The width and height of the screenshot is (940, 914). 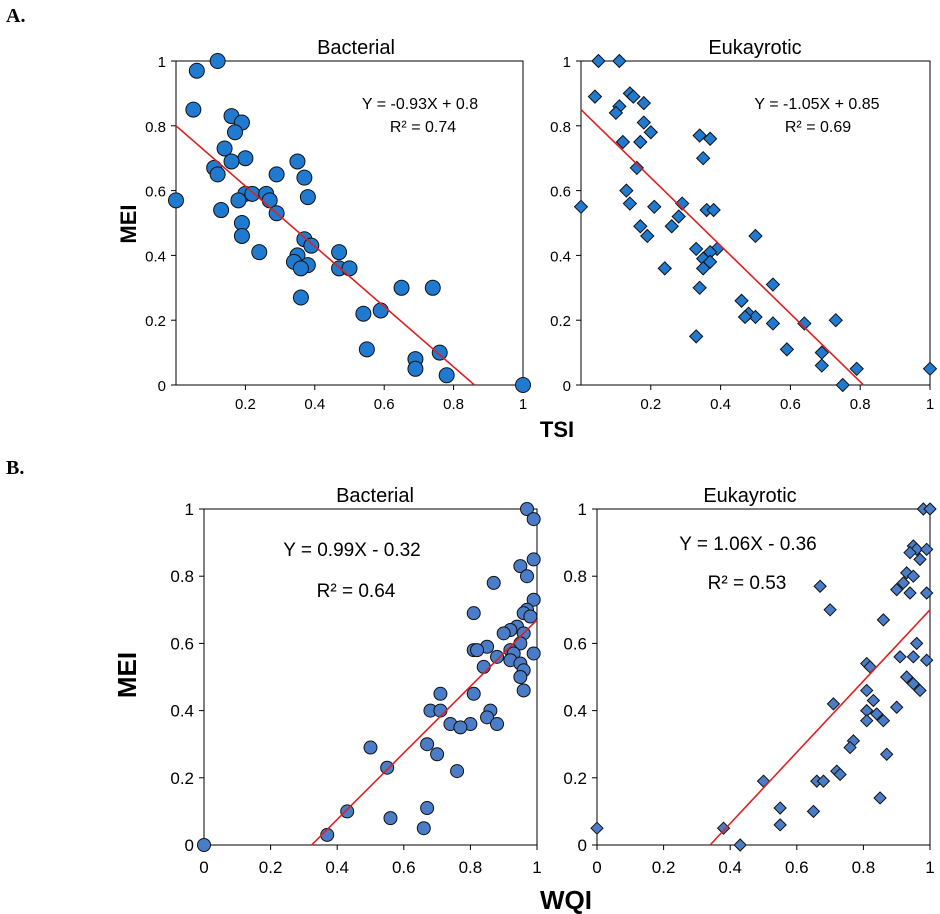 What do you see at coordinates (375, 496) in the screenshot?
I see `chart-title: Bacterial` at bounding box center [375, 496].